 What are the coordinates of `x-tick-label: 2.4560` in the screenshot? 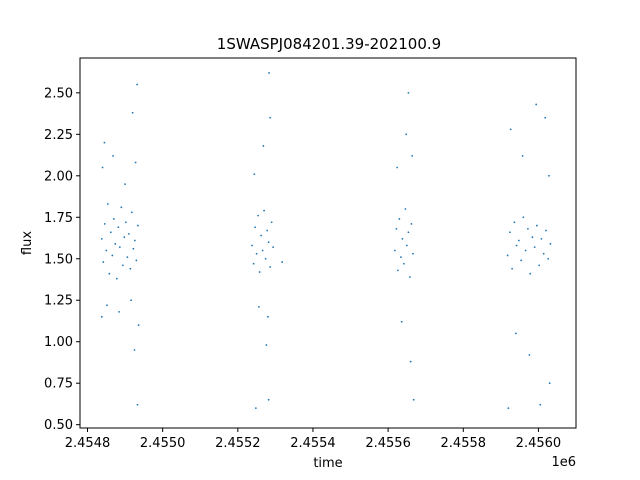 It's located at (539, 443).